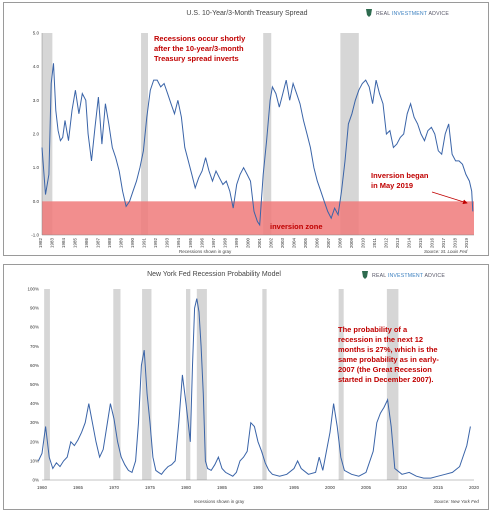  What do you see at coordinates (380, 339) in the screenshot?
I see `annotation-line-2: recession in the next 12` at bounding box center [380, 339].